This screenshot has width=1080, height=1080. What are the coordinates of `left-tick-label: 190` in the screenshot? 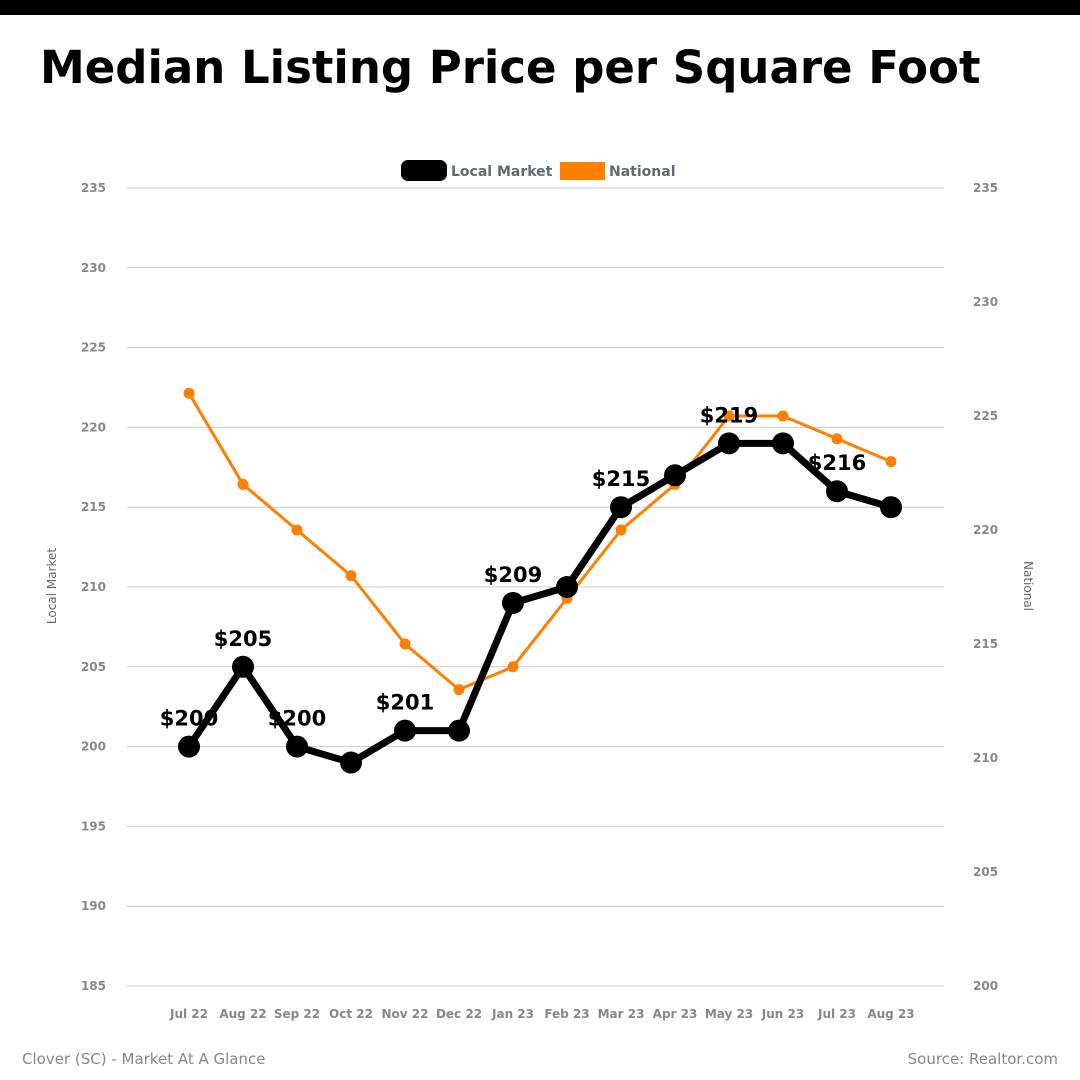 It's located at (93, 906).